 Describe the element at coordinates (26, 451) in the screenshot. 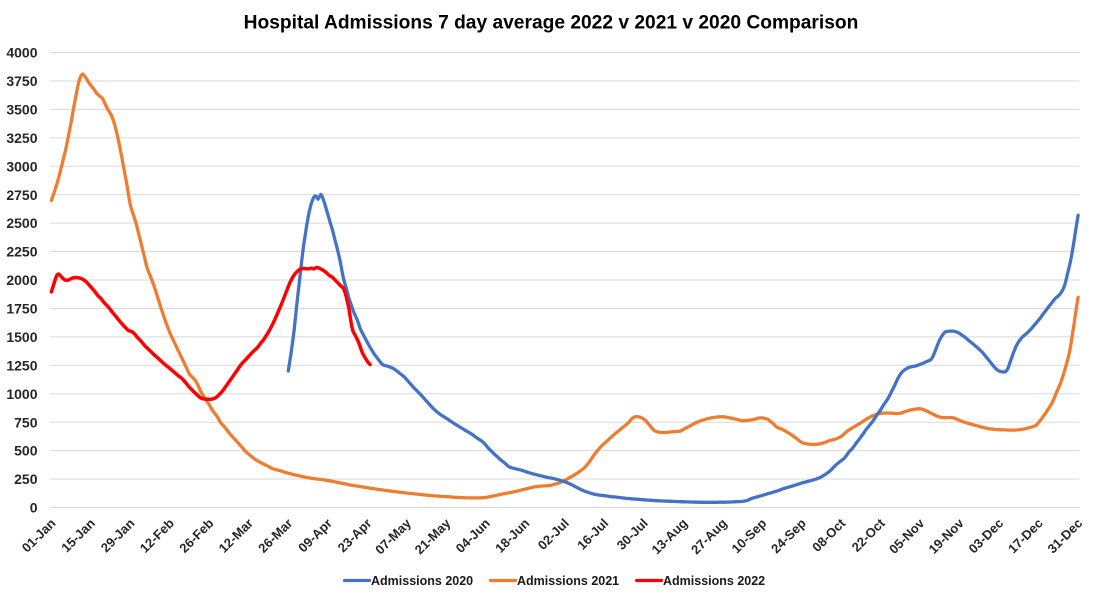

I see `svg-text: 500` at that location.